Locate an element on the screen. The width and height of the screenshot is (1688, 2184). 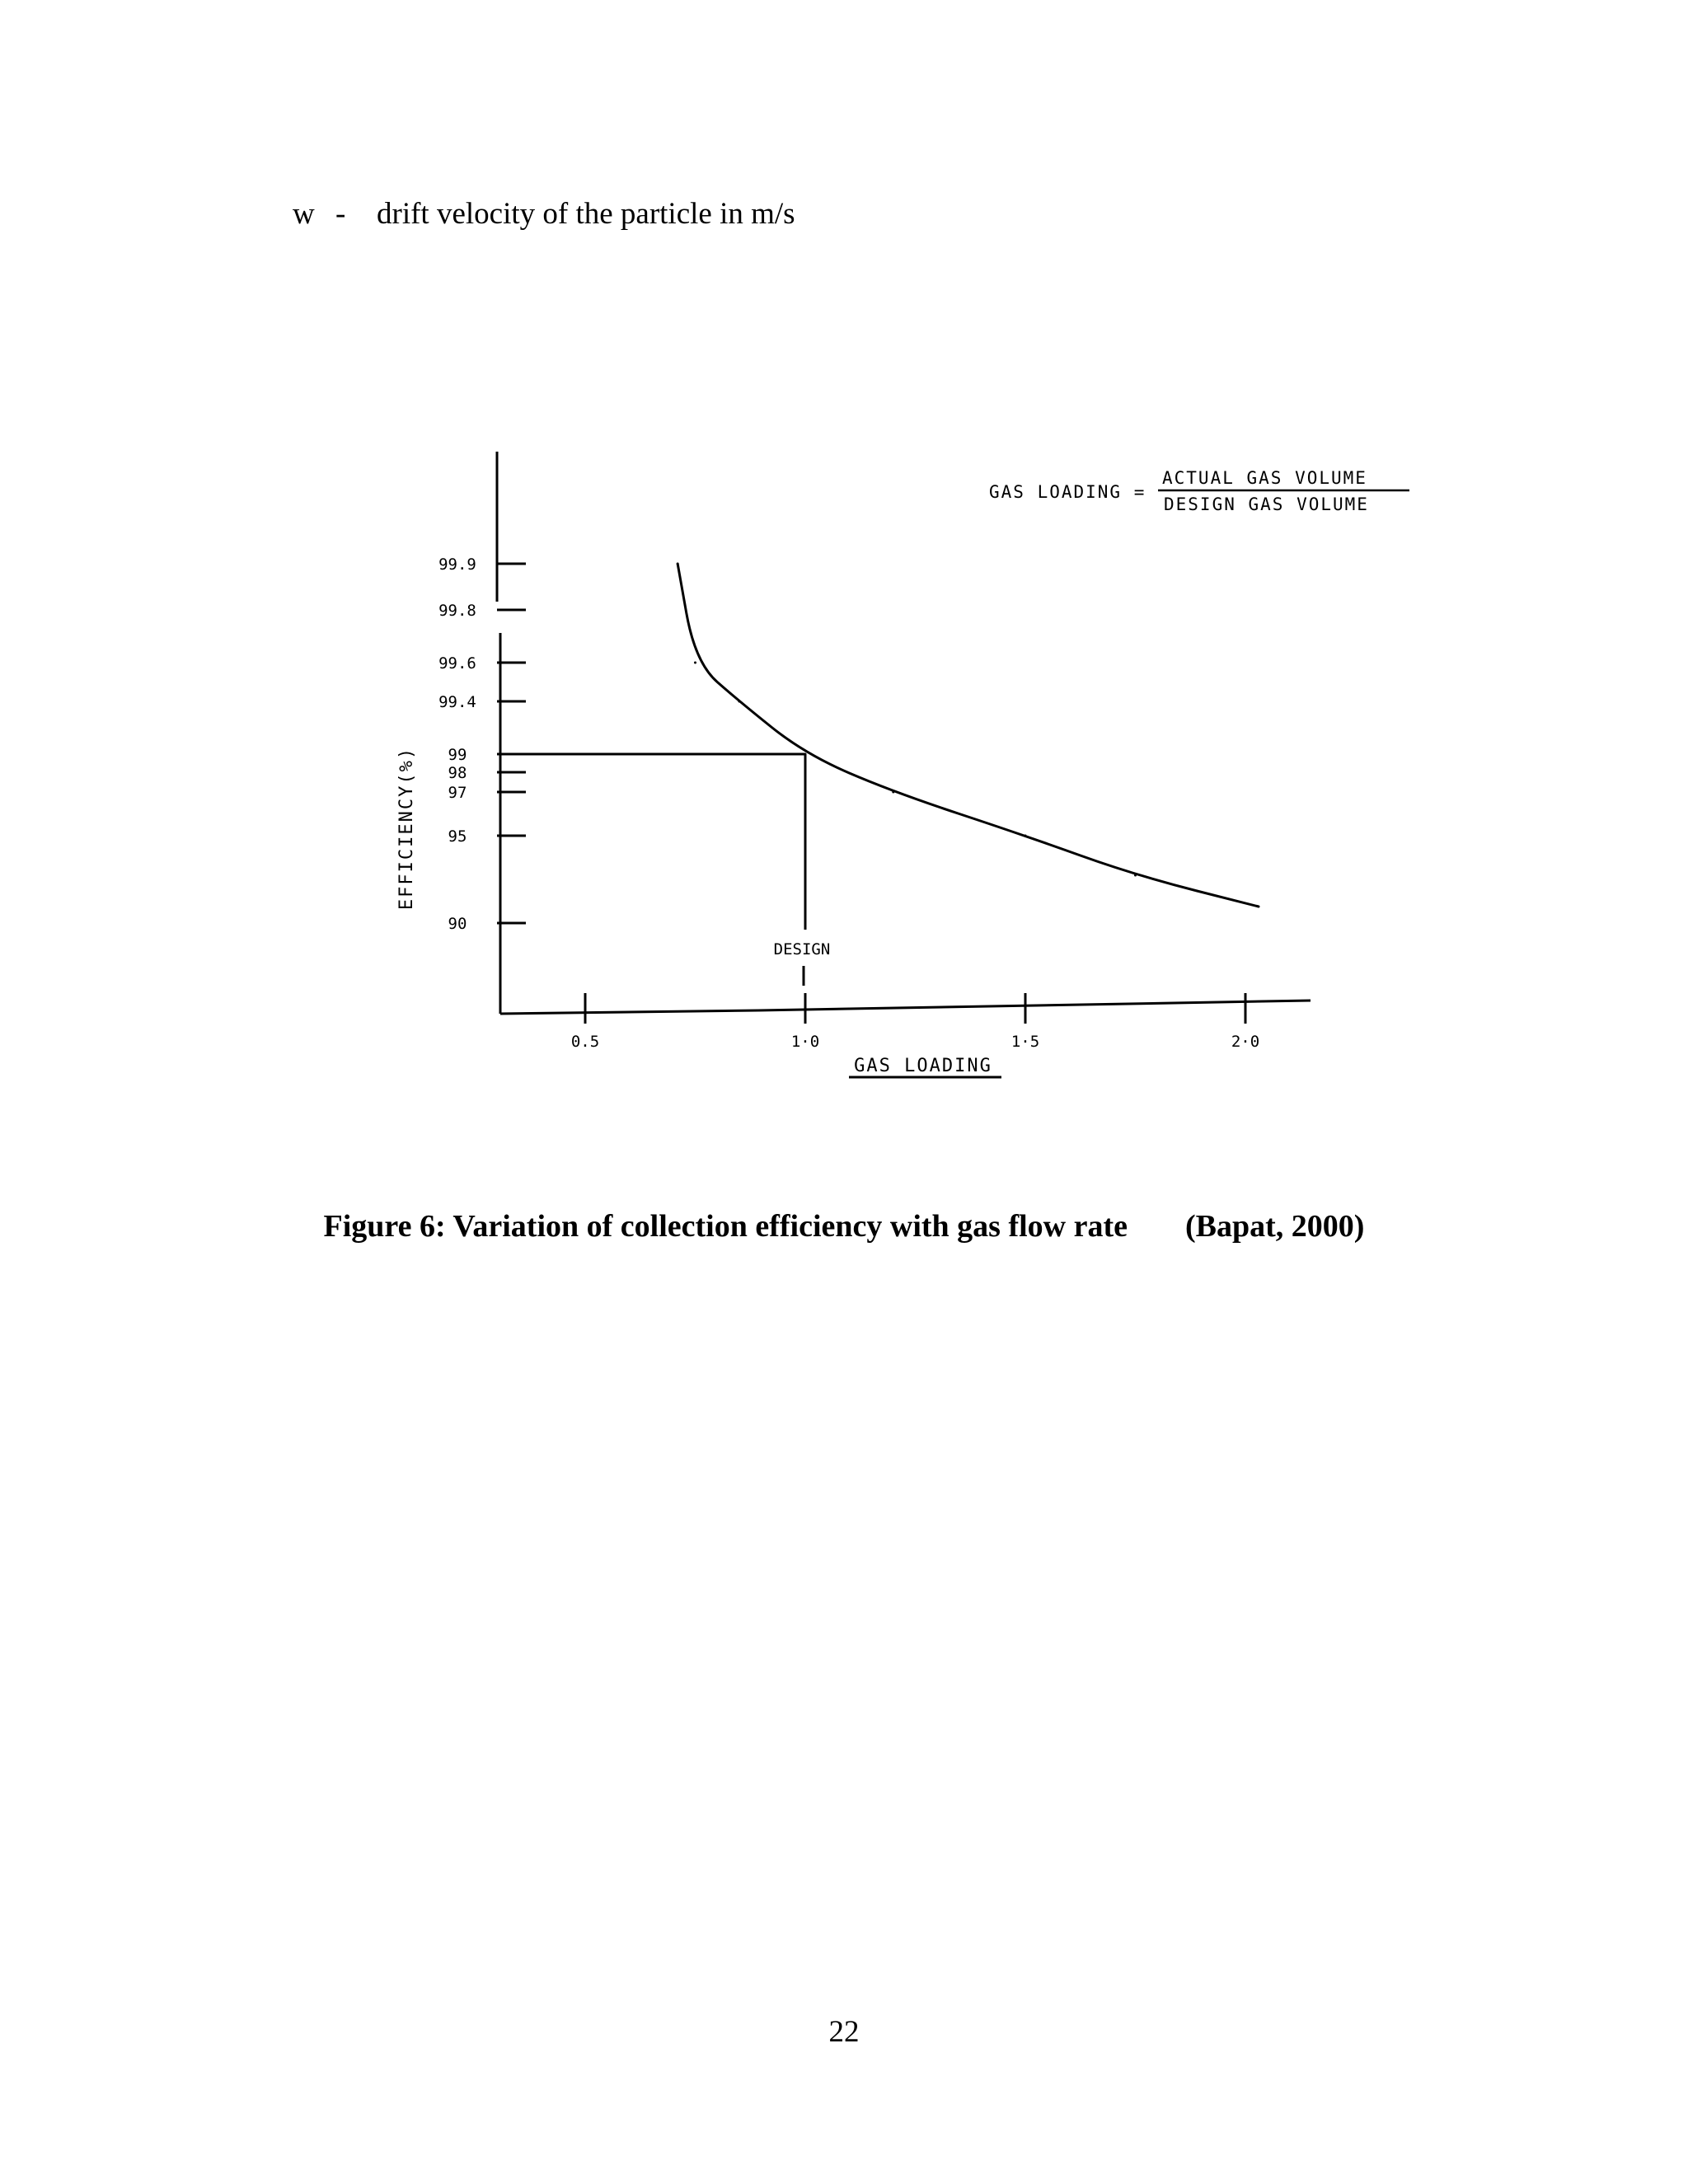
x-axis-ticks: 0.5 1·0 1·5 2·0 is located at coordinates (915, 1022).